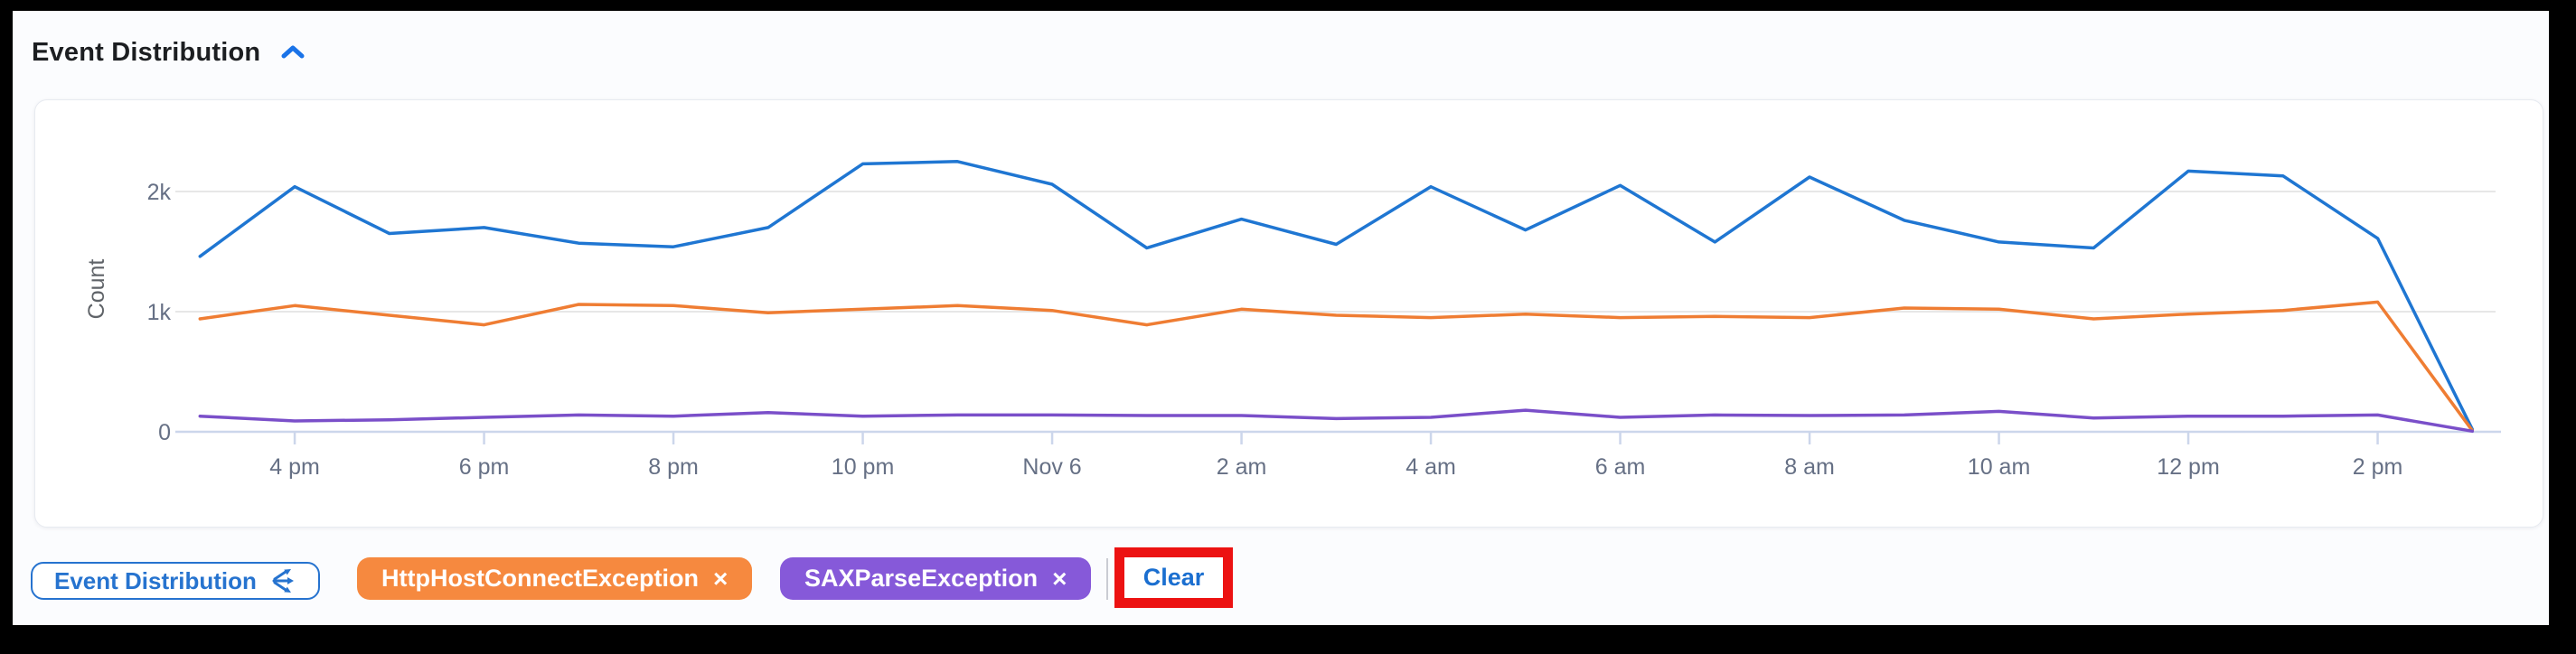 This screenshot has width=2576, height=654. What do you see at coordinates (295, 467) in the screenshot?
I see `svg-text: 4 pm` at bounding box center [295, 467].